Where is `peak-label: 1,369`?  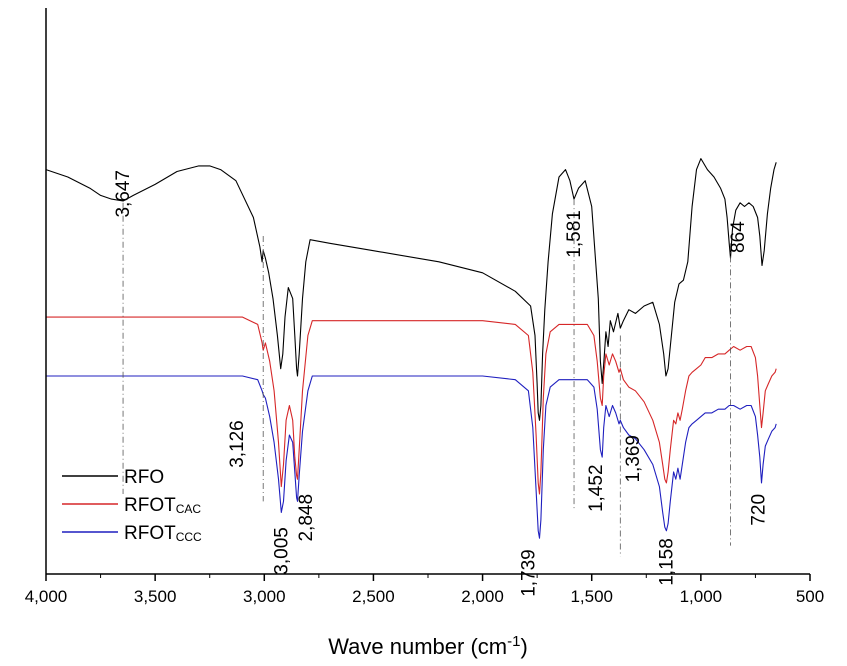 peak-label: 1,369 is located at coordinates (633, 459).